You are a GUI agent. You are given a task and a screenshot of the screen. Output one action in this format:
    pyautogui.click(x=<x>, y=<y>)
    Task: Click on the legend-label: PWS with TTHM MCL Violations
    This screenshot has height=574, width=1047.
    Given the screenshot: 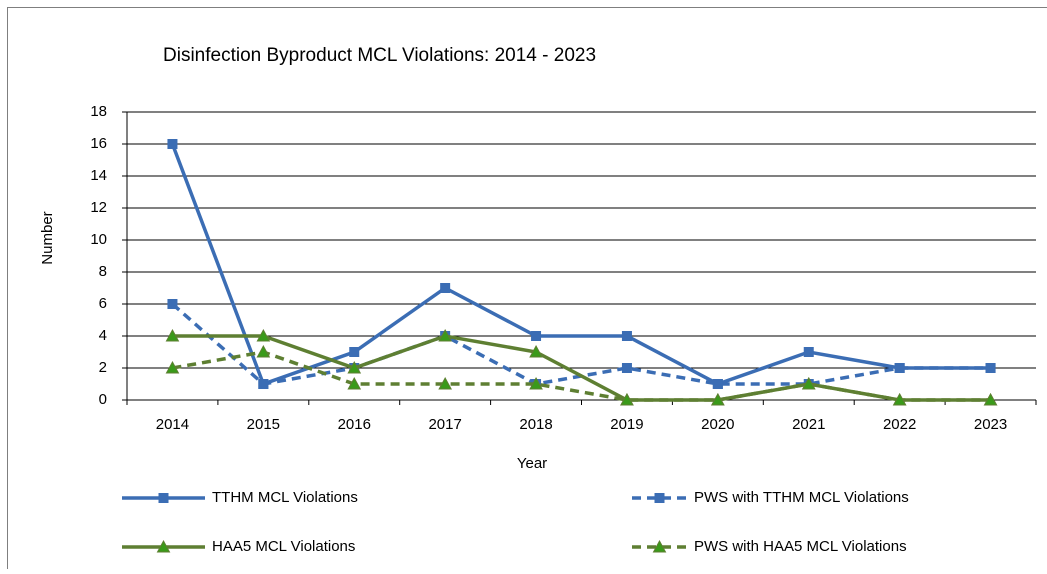 What is the action you would take?
    pyautogui.click(x=801, y=497)
    